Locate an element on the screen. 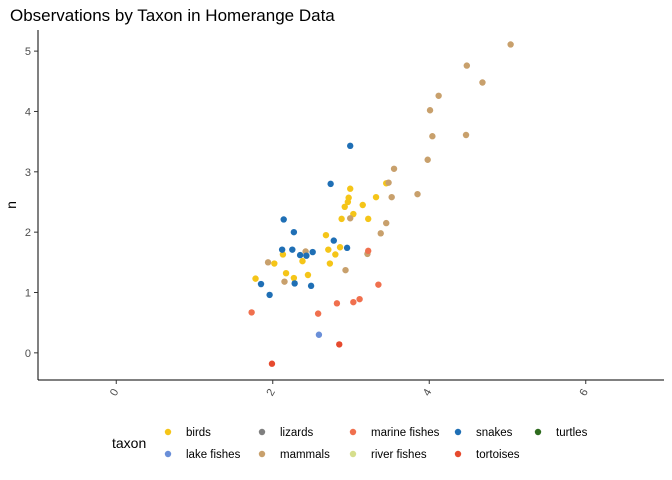  x-axis-ticks: 0 2 4 6 is located at coordinates (349, 389).